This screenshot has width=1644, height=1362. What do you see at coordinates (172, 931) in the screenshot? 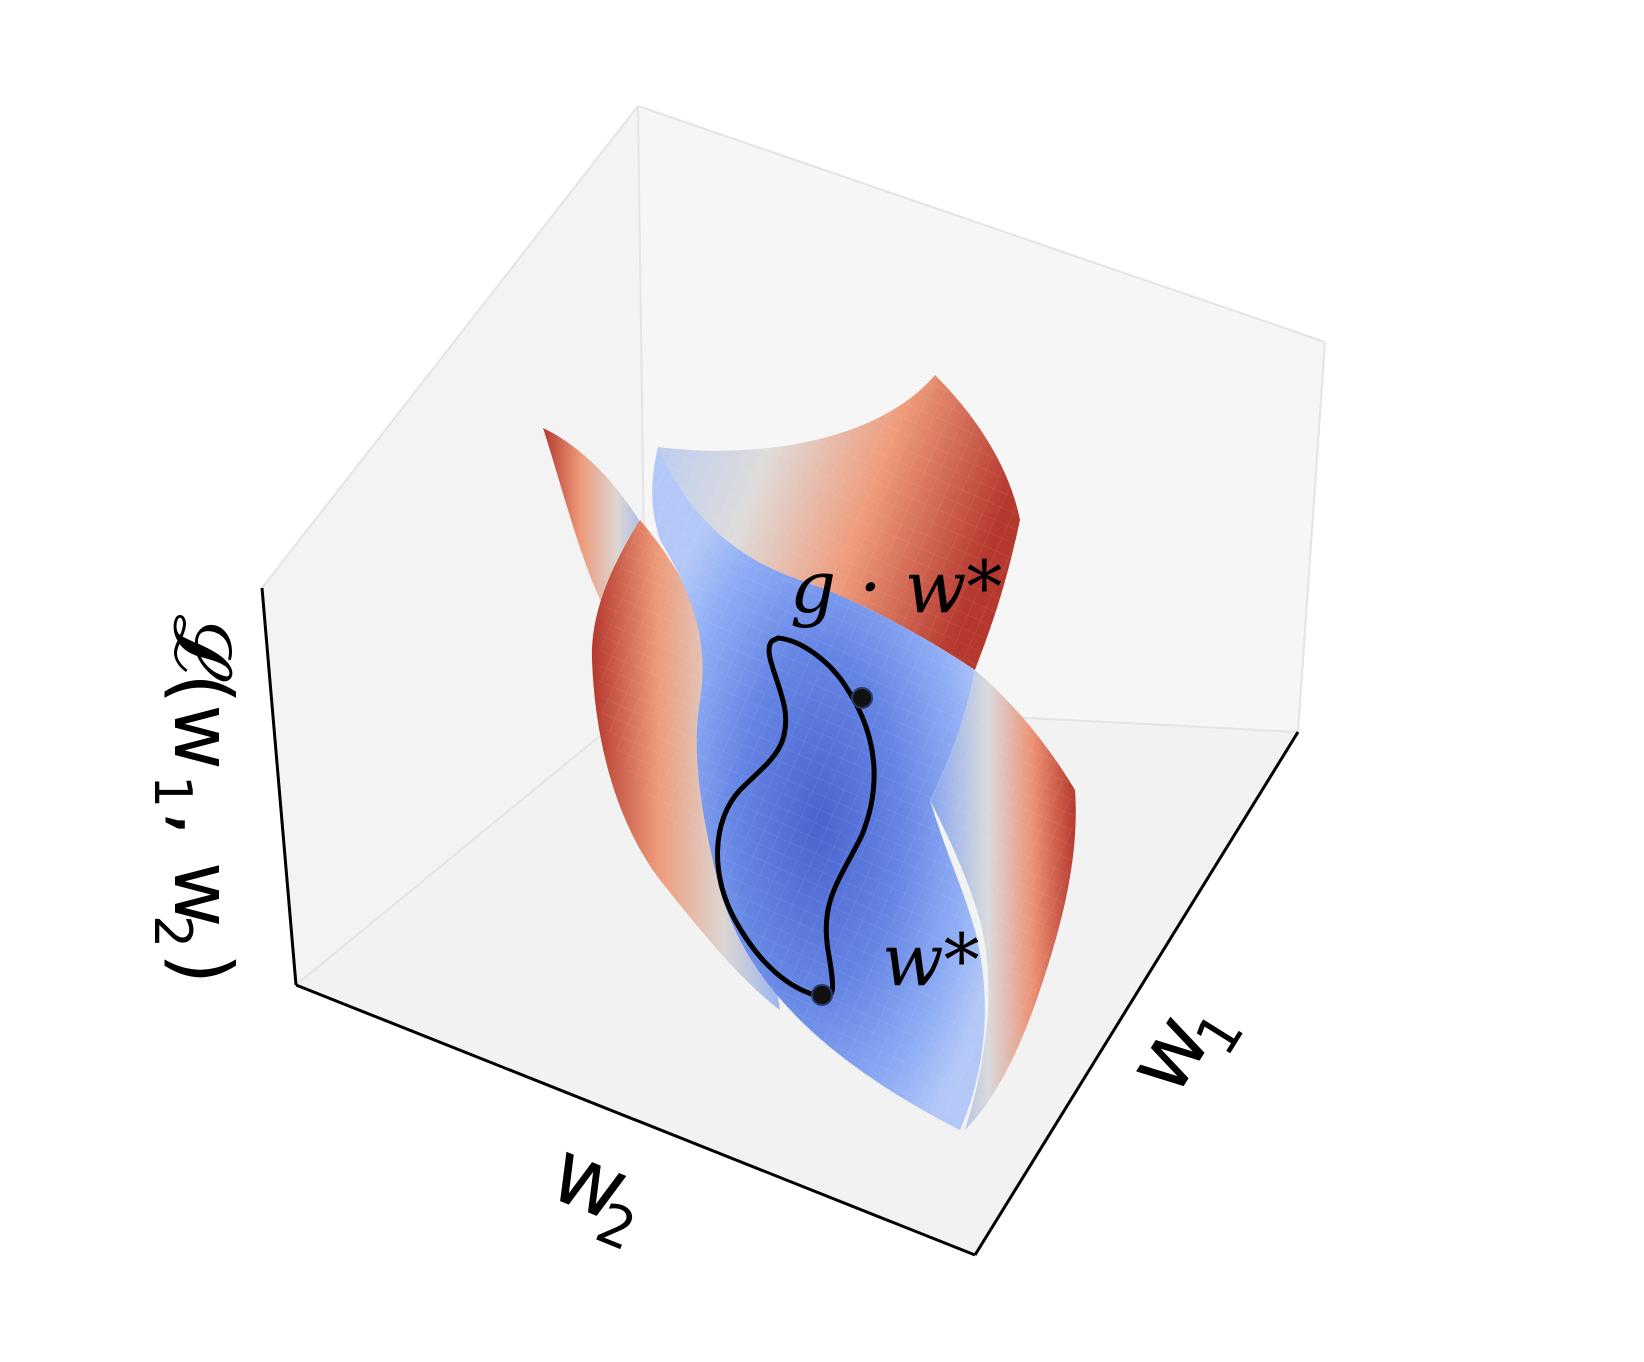
I see `loss-axis-label-sub2: 2` at bounding box center [172, 931].